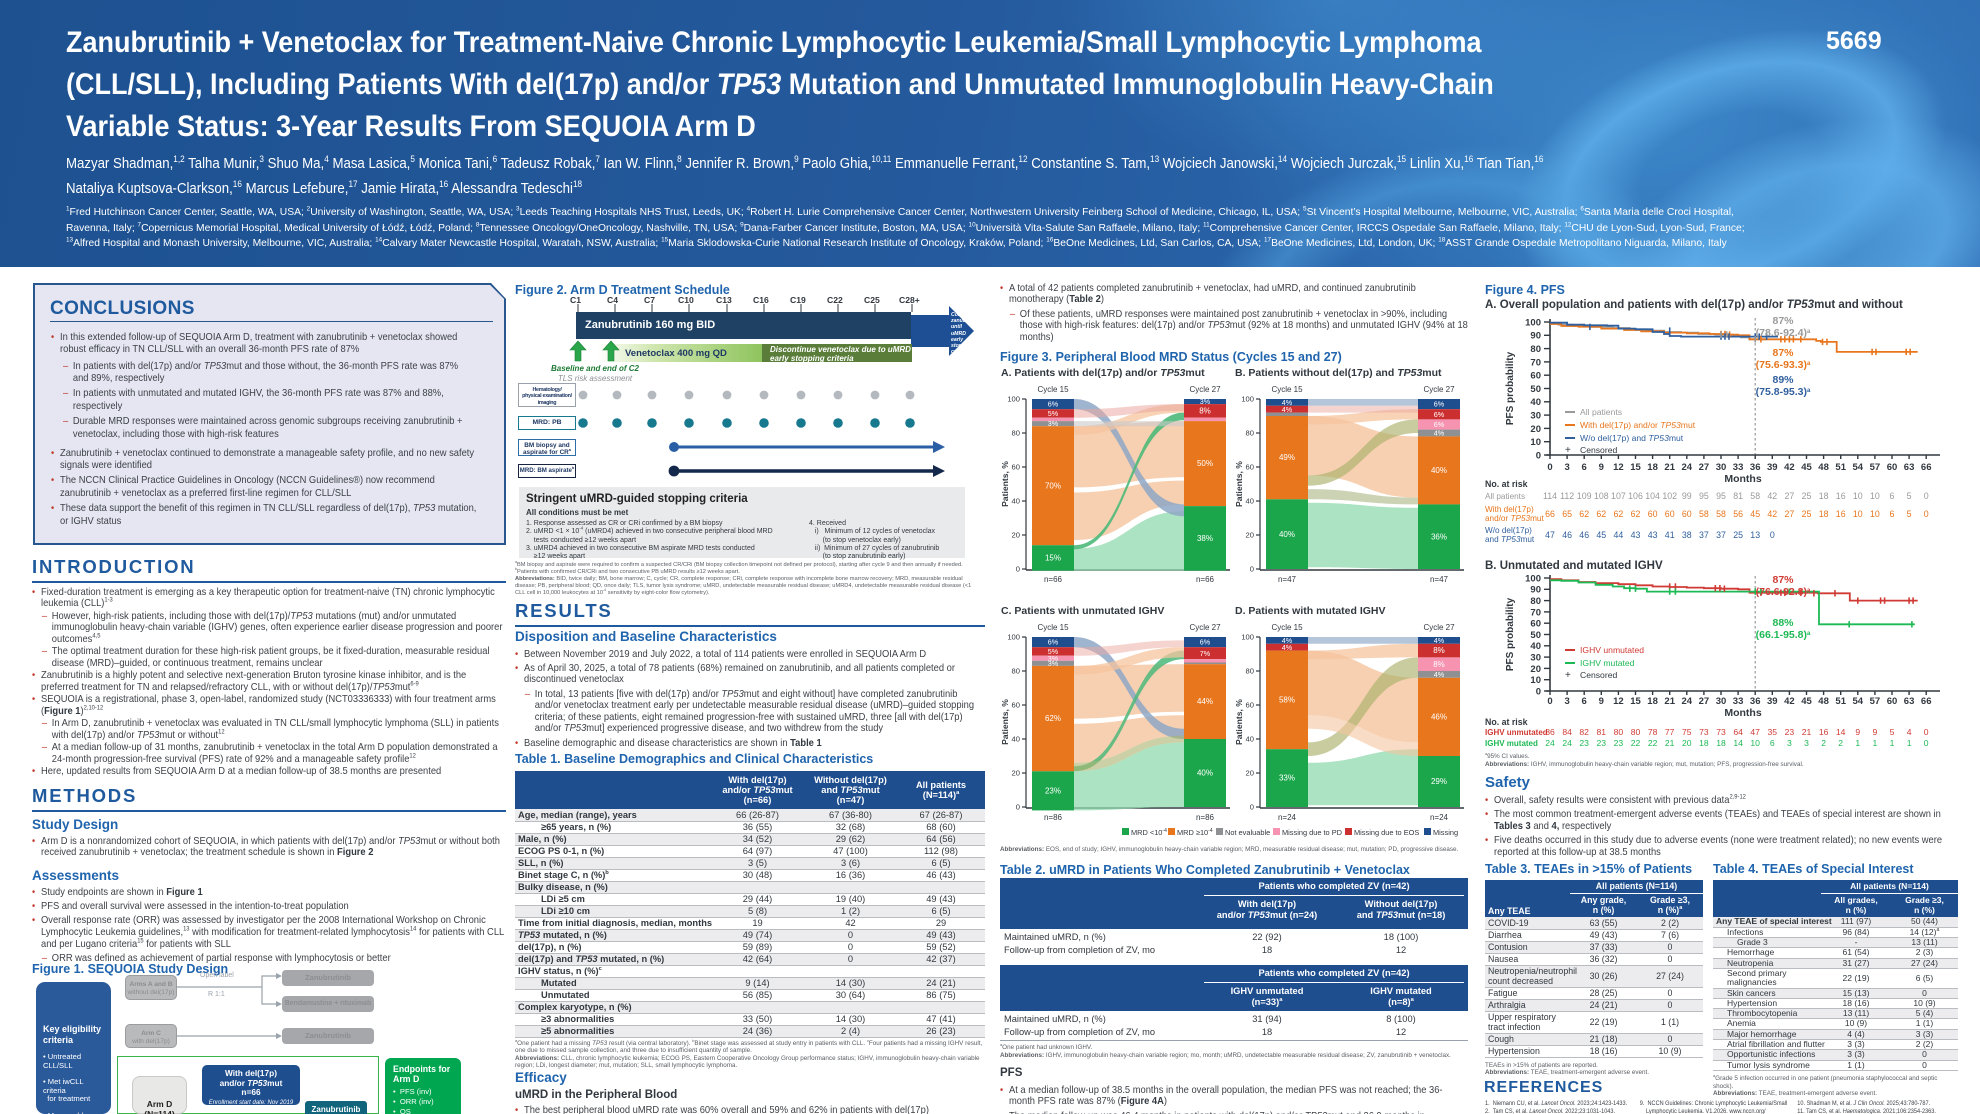 The width and height of the screenshot is (1980, 1114). Describe the element at coordinates (1892, 732) in the screenshot. I see `svg-text: 5` at that location.